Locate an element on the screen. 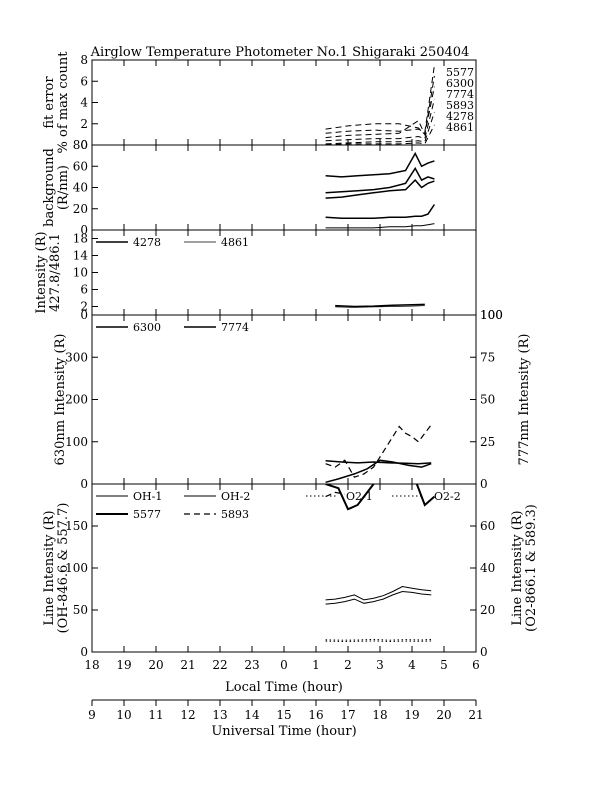 This screenshot has height=792, width=612. y-tick-label: 10 is located at coordinates (80, 273).